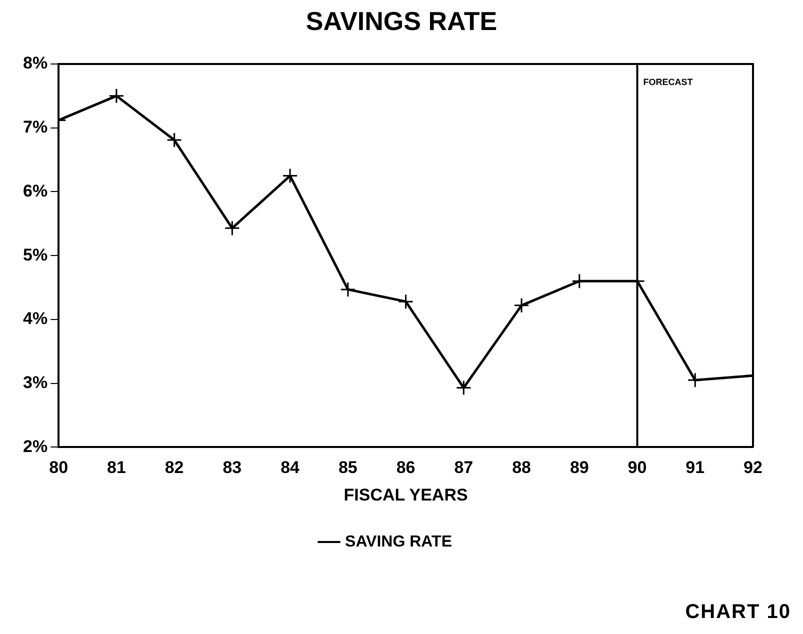  I want to click on legend-label: SAVING RATE, so click(398, 541).